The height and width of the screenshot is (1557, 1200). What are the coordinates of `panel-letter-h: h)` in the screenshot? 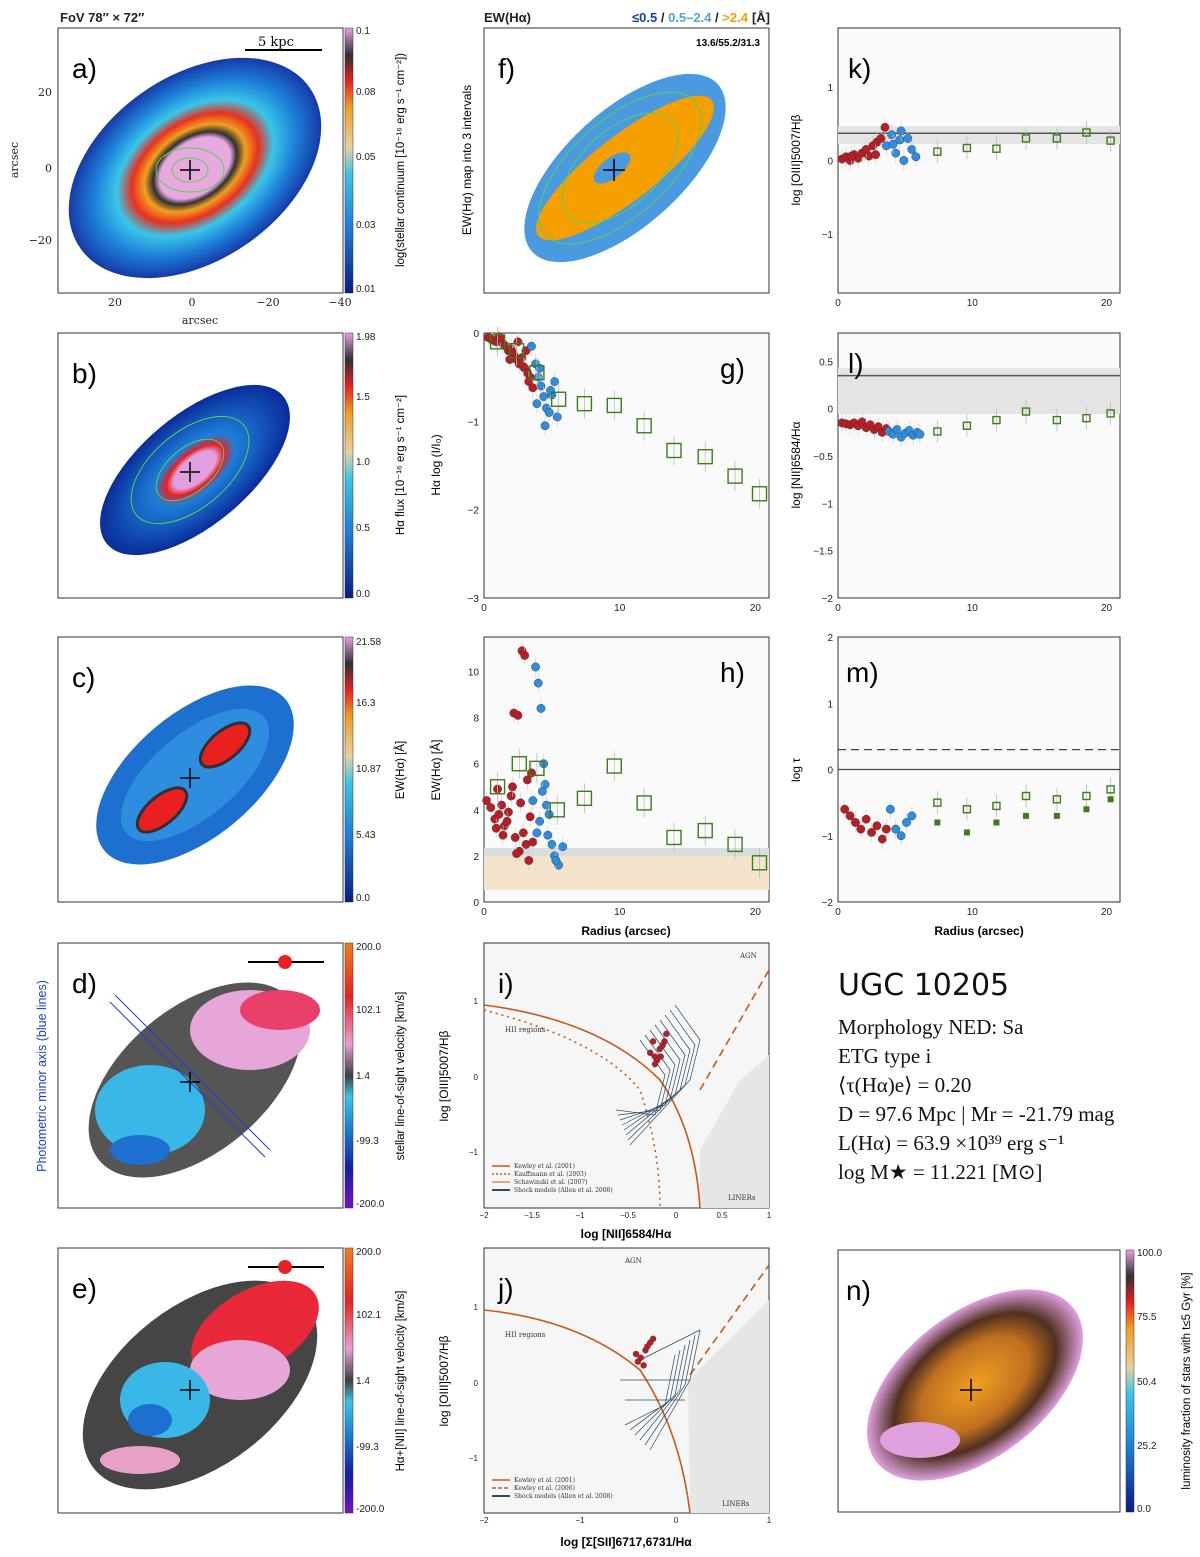 It's located at (732, 672).